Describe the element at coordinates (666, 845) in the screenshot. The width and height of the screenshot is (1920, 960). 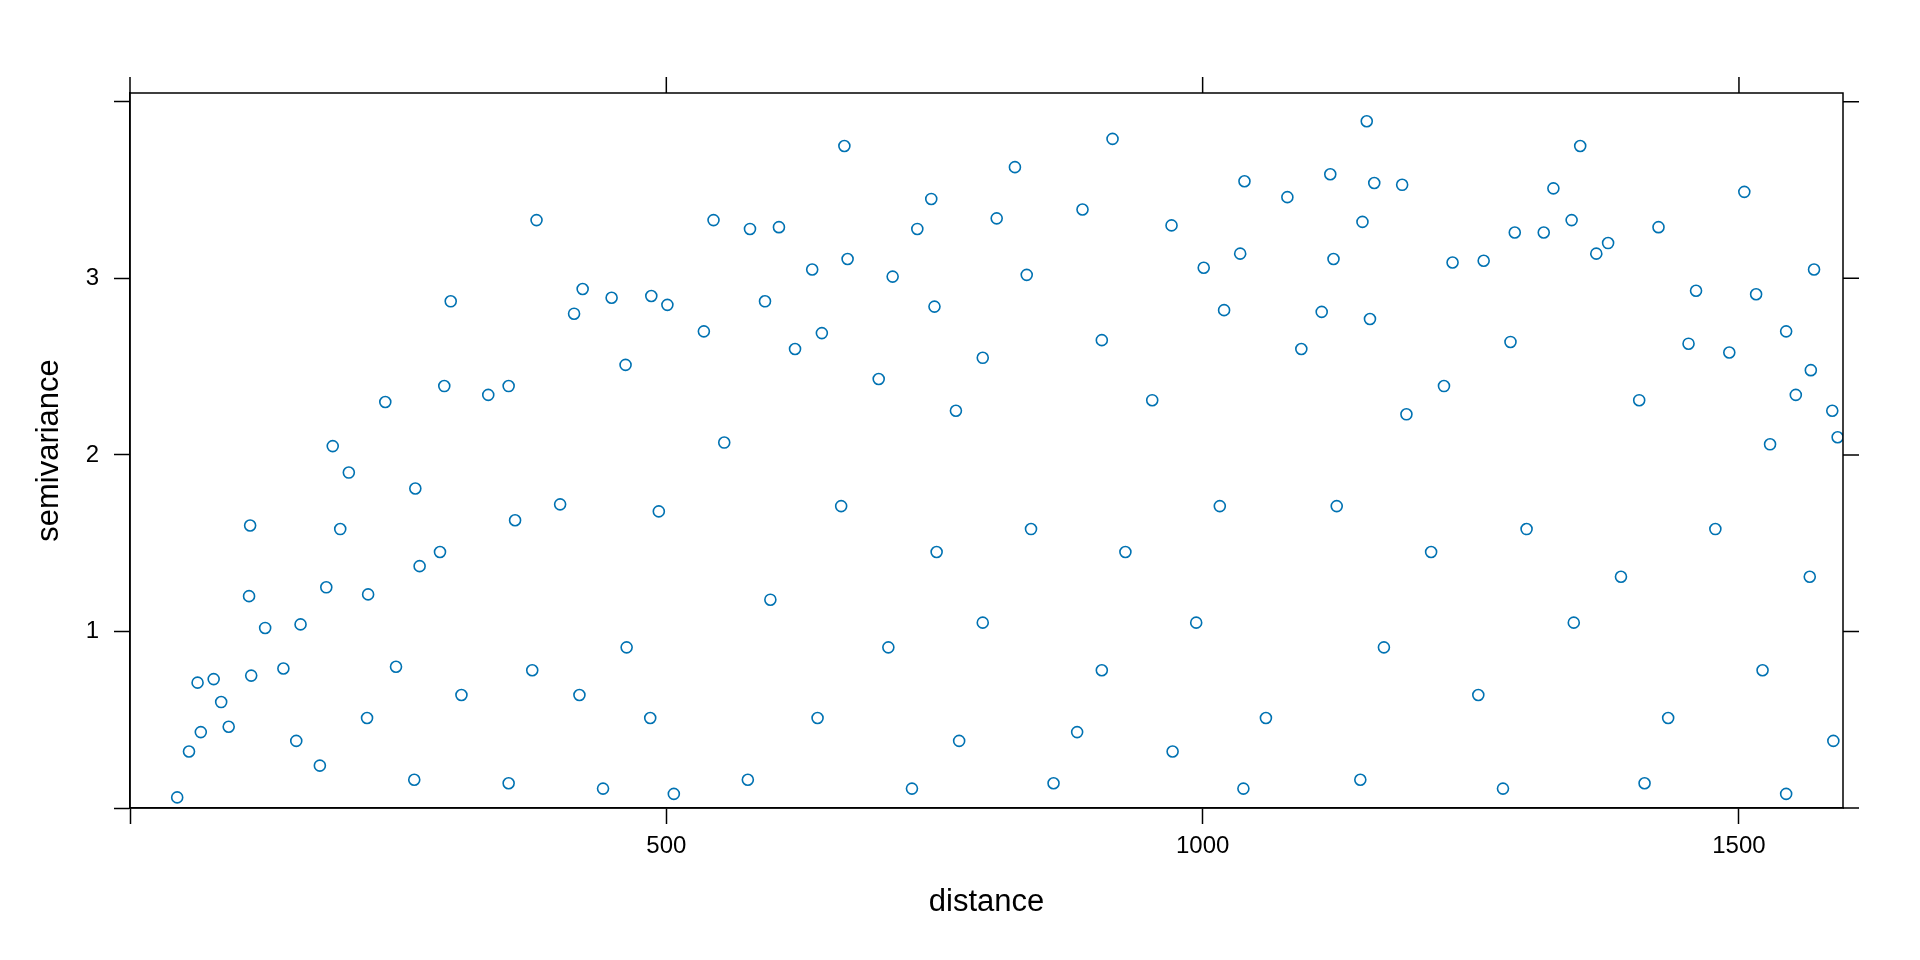
I see `x-tick-label: 500` at that location.